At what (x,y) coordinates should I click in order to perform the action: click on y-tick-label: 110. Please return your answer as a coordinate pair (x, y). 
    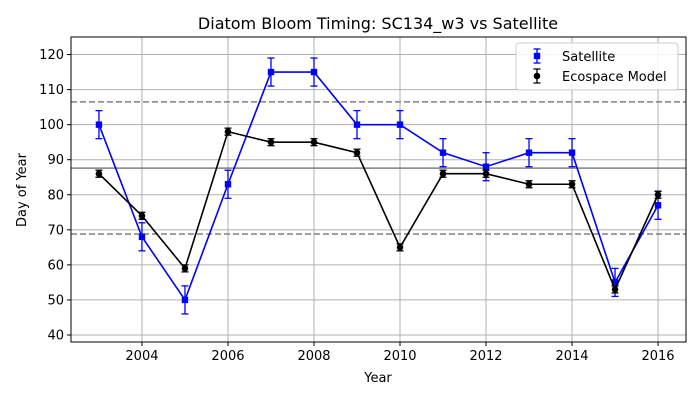
    Looking at the image, I should click on (51, 90).